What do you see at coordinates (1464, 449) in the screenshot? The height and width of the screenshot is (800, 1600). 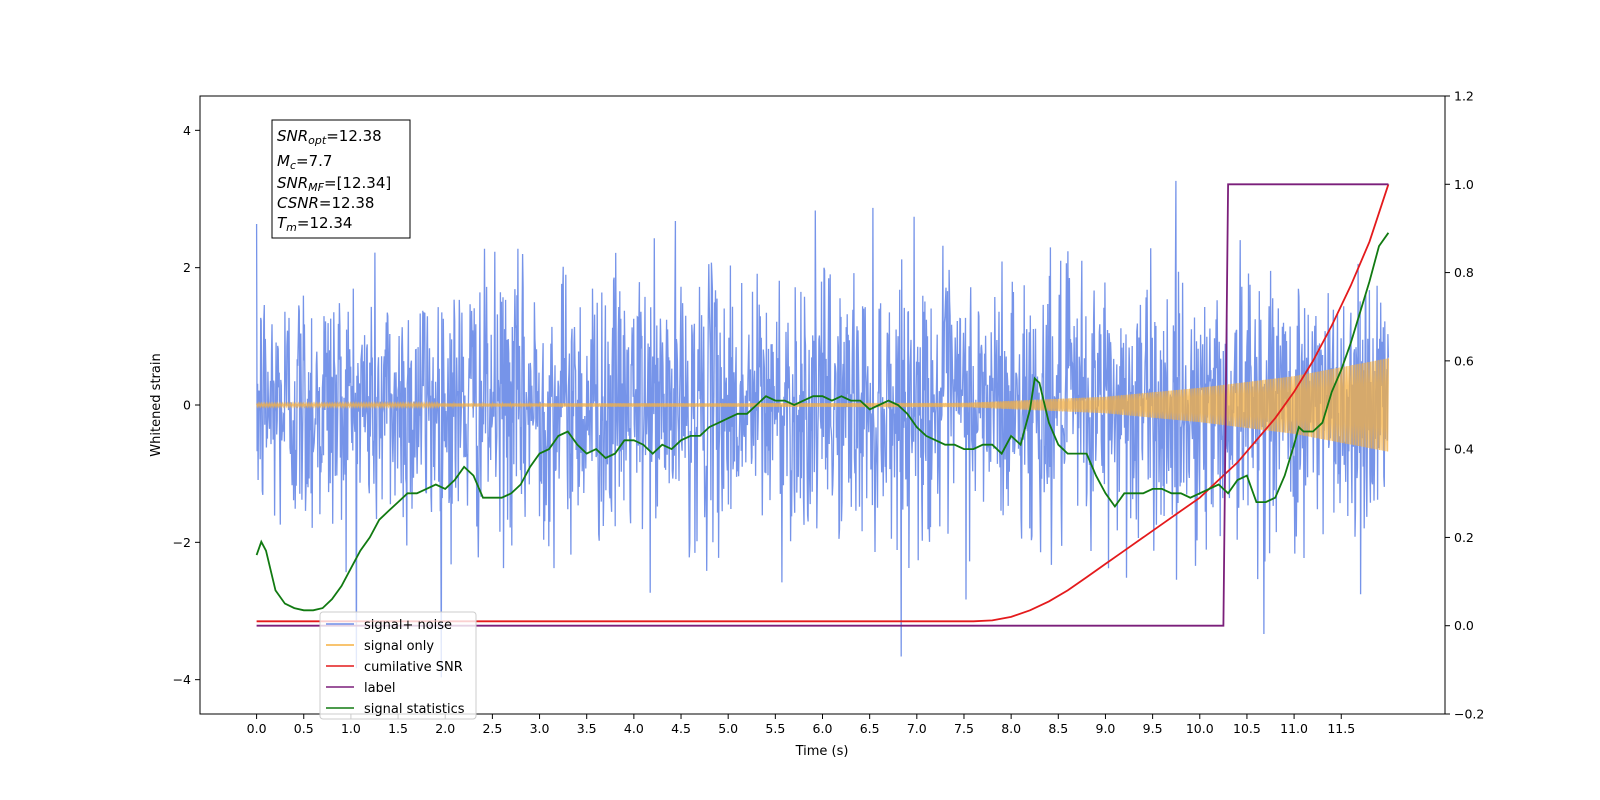 I see `y2-tick-label: 0.4` at bounding box center [1464, 449].